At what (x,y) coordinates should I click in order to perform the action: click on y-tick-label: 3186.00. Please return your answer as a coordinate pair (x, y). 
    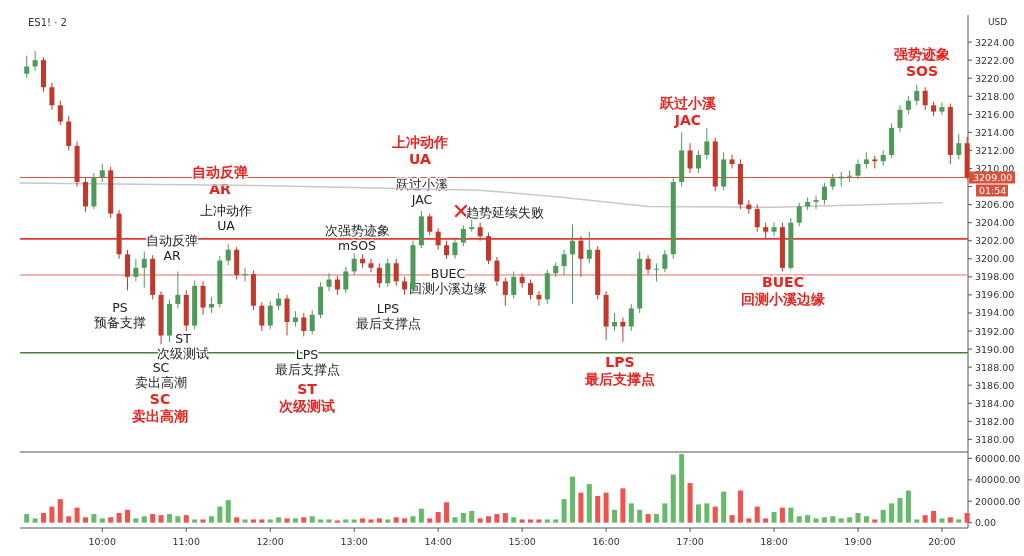
    Looking at the image, I should click on (995, 385).